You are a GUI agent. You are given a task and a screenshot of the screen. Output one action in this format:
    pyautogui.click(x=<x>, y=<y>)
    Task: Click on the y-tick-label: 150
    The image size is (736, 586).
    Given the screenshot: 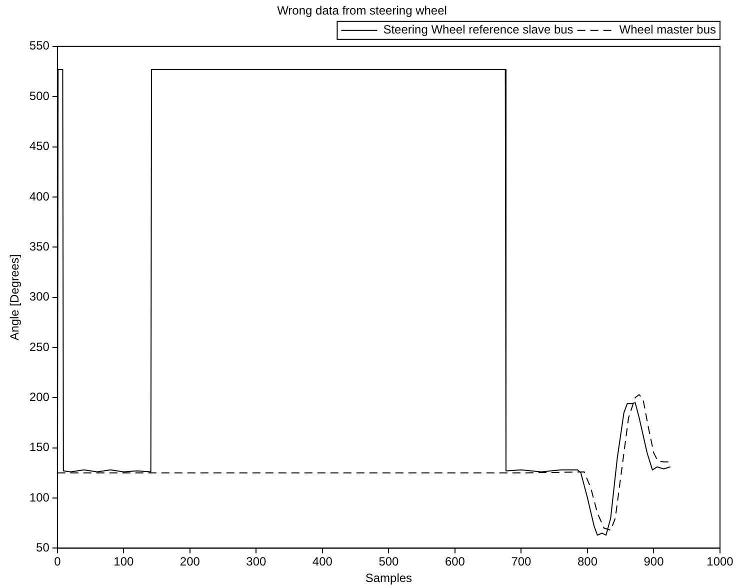 What is the action you would take?
    pyautogui.click(x=39, y=447)
    